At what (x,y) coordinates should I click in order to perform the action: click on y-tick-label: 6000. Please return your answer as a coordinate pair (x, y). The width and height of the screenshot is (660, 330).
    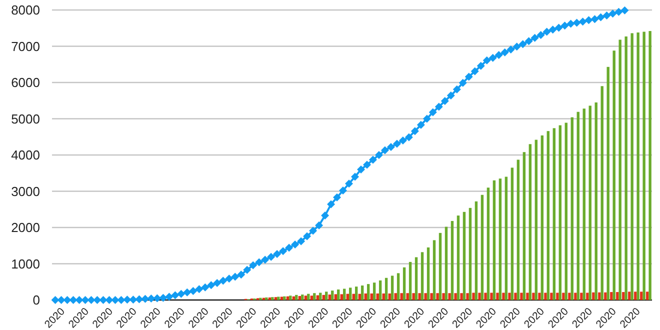
    Looking at the image, I should click on (25, 82).